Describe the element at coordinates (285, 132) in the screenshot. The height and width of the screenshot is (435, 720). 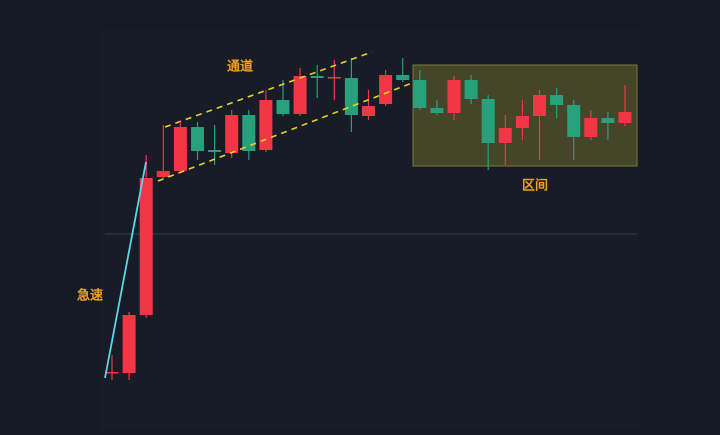
I see `channel-lower` at that location.